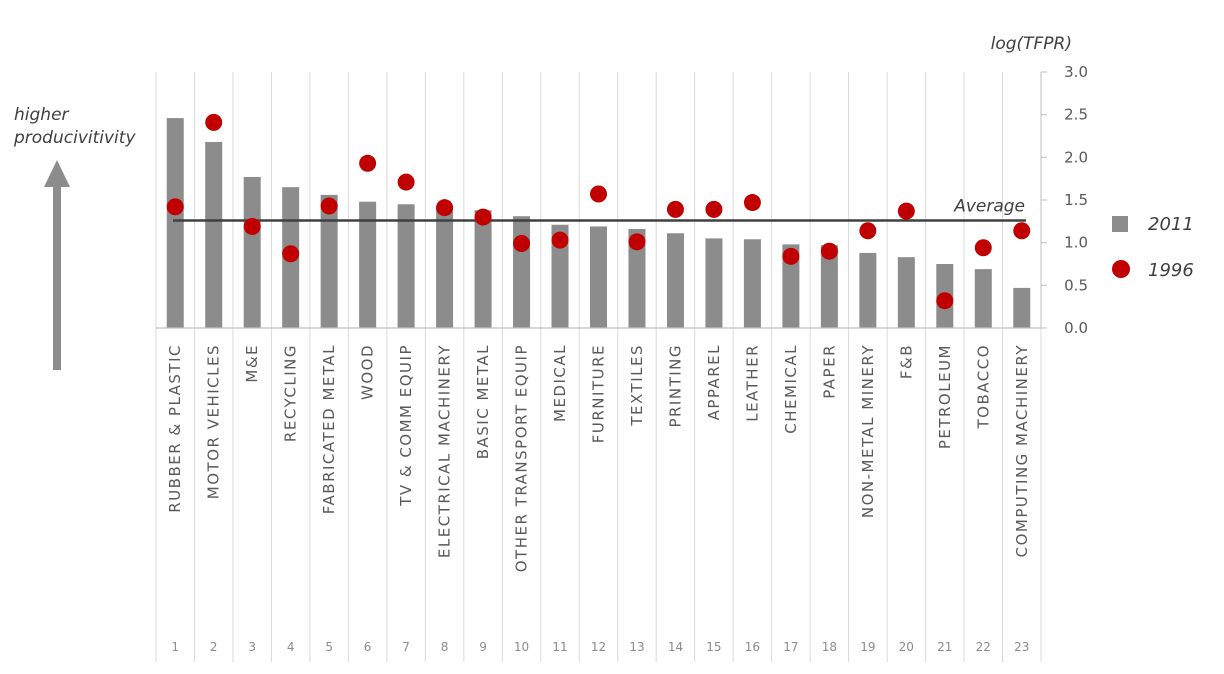  Describe the element at coordinates (1076, 72) in the screenshot. I see `y-tick-label: 3.0` at that location.